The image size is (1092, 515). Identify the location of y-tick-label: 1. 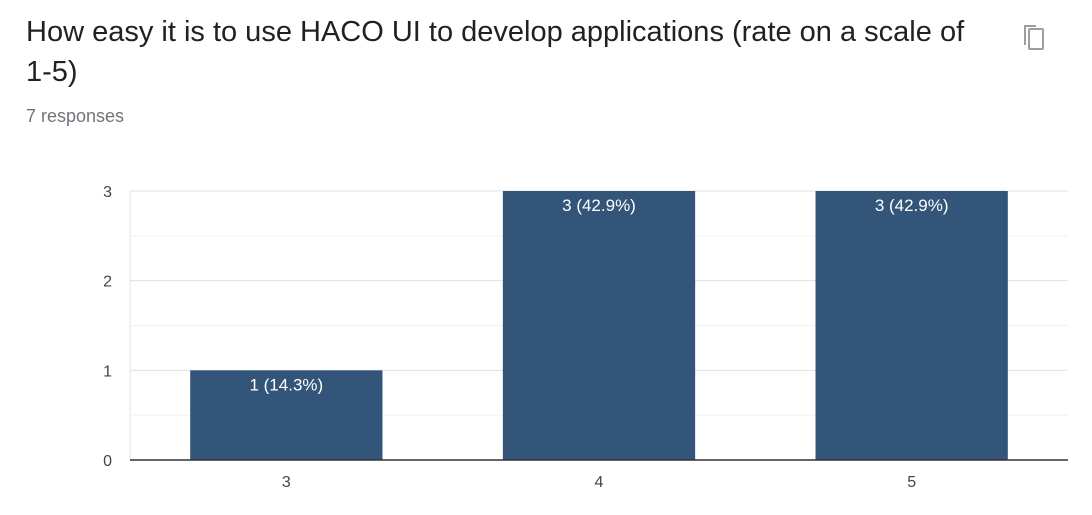
(107, 371).